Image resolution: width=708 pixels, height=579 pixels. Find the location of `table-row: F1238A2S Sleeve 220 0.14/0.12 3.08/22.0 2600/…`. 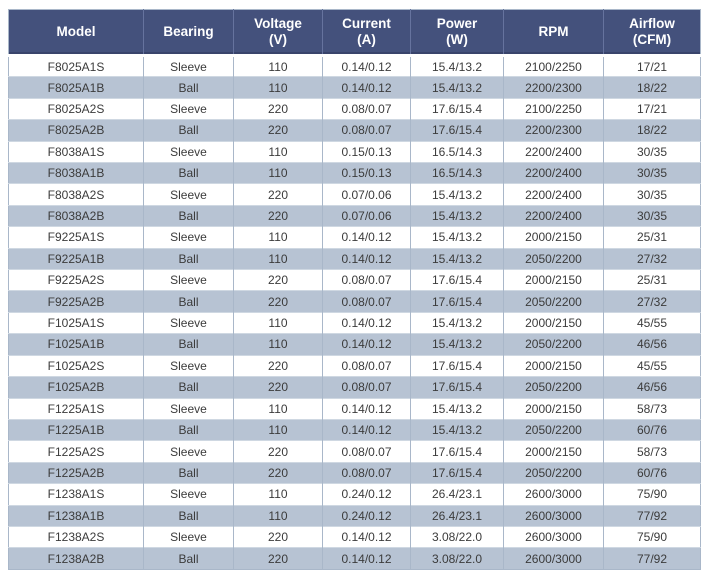

table-row: F1238A2S Sleeve 220 0.14/0.12 3.08/22.0 2600/… is located at coordinates (354, 536).